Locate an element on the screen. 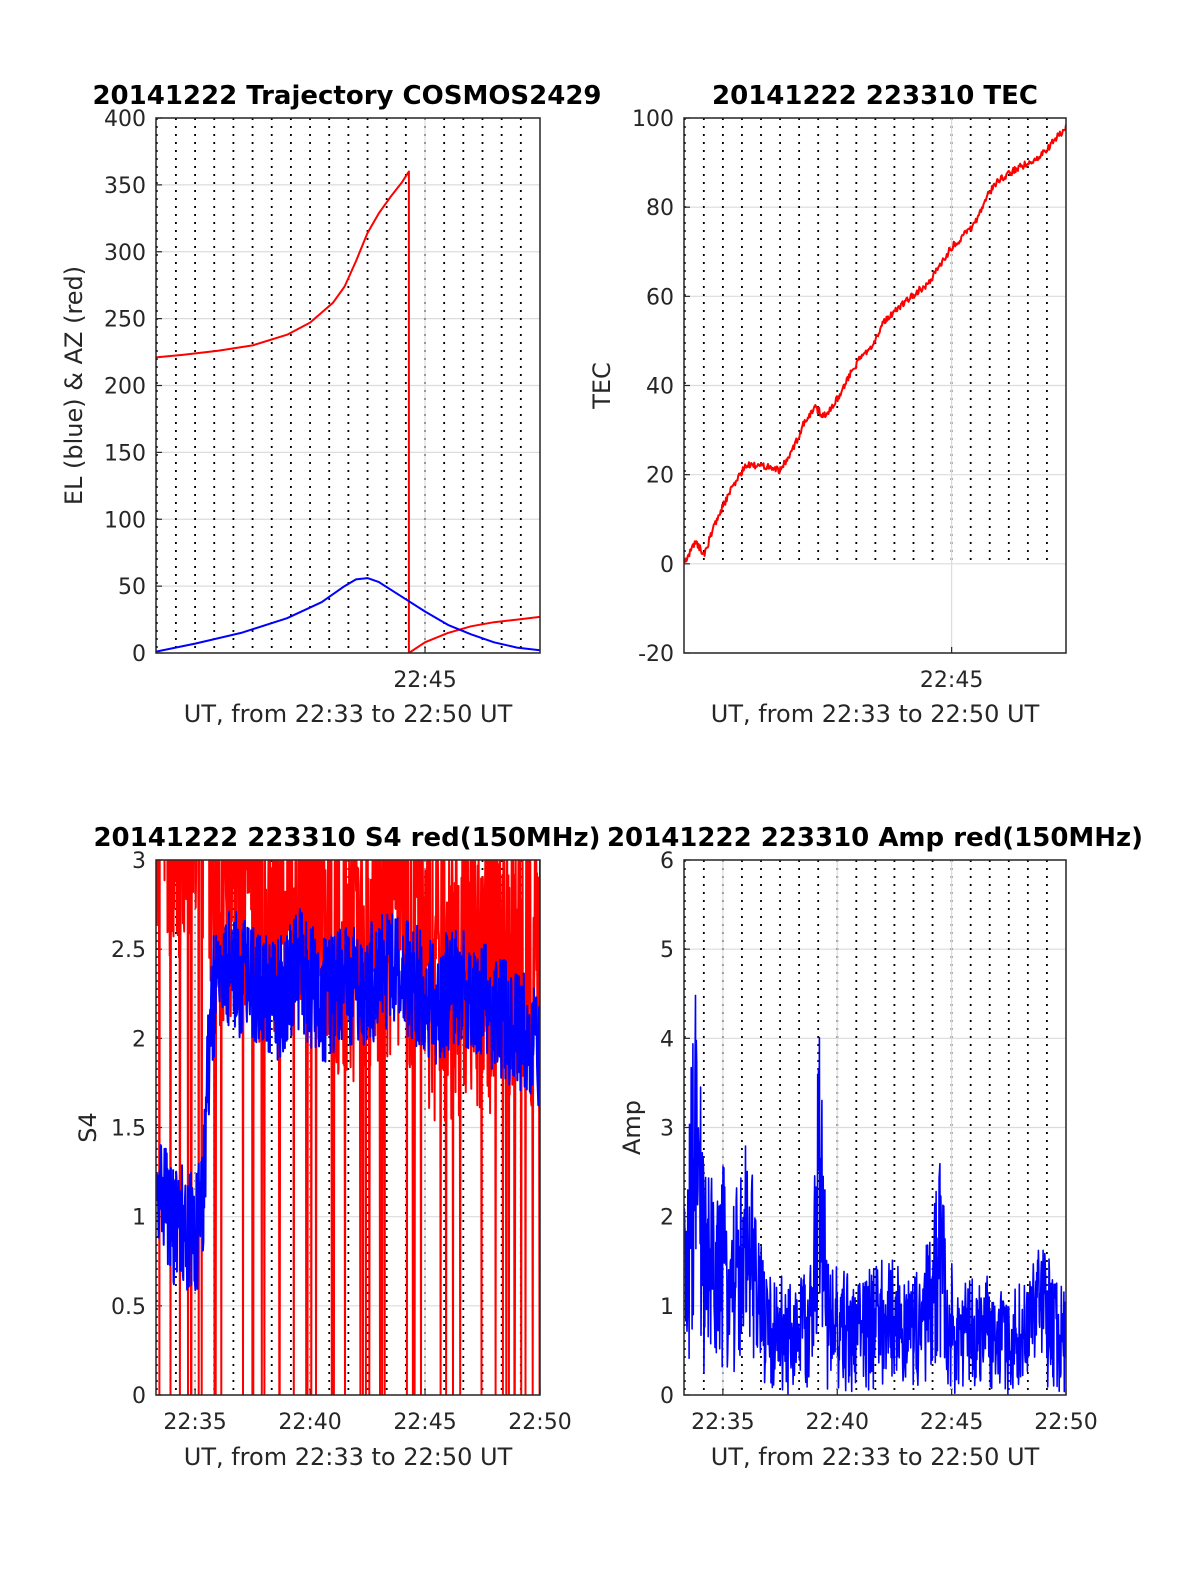 Image resolution: width=1200 pixels, height=1575 pixels. y-tick-label: 300 is located at coordinates (125, 253).